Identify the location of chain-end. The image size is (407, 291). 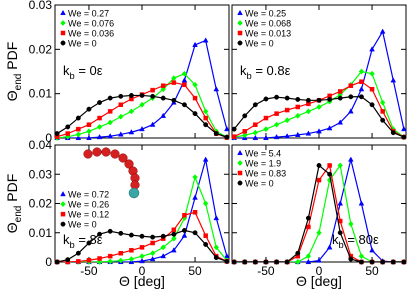
(134, 193).